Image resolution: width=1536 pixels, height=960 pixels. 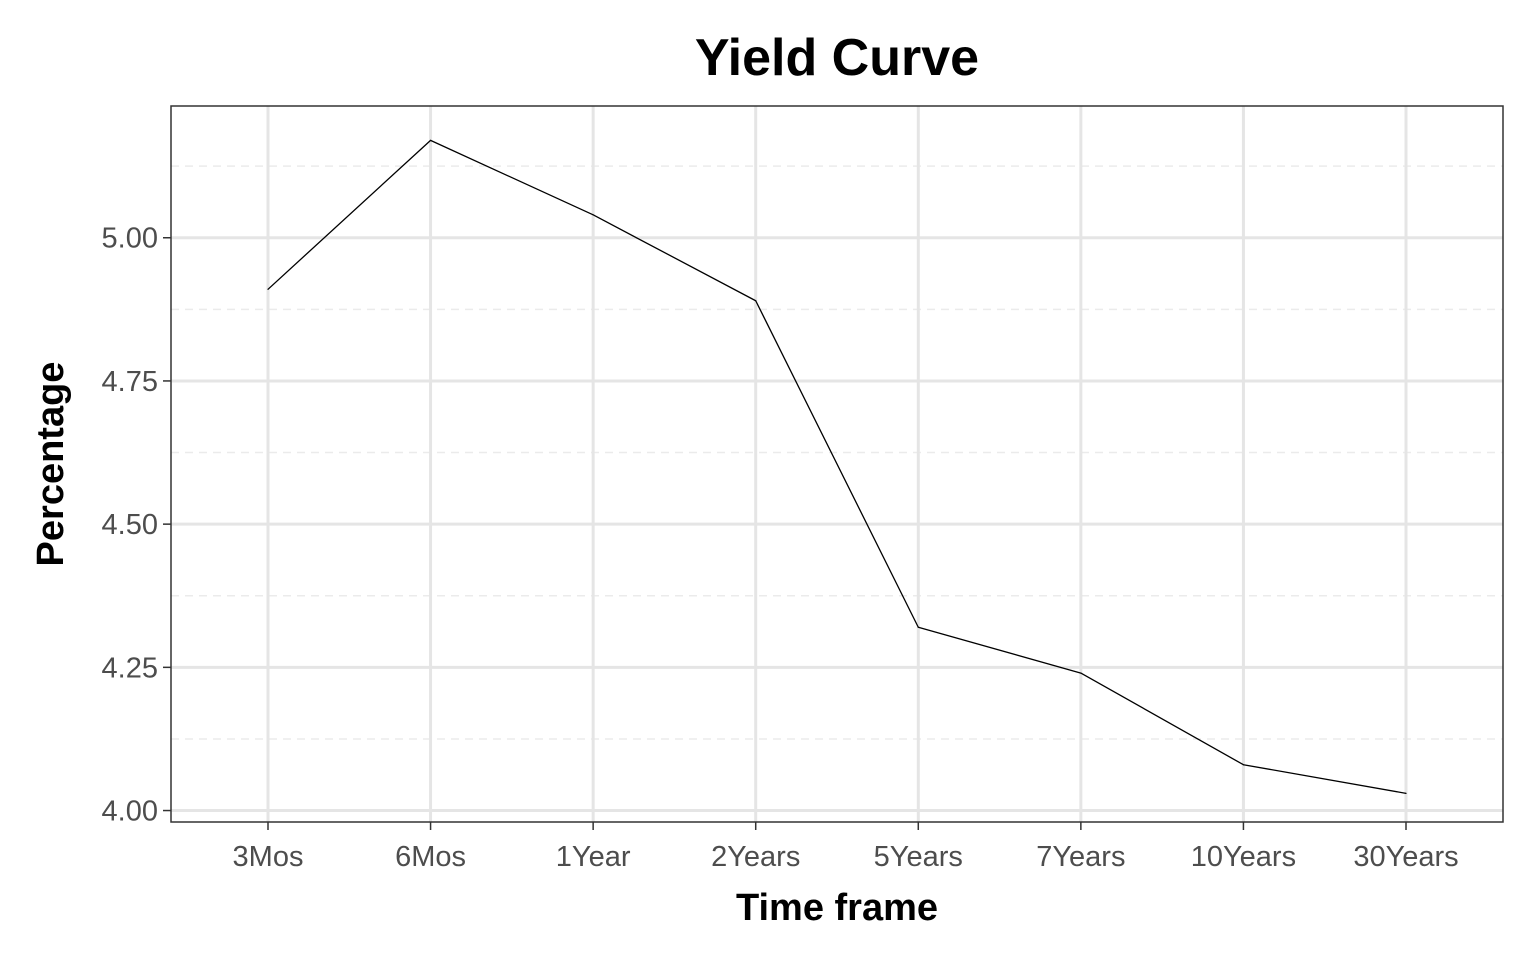 What do you see at coordinates (51, 464) in the screenshot?
I see `y-axis-title: Percentage` at bounding box center [51, 464].